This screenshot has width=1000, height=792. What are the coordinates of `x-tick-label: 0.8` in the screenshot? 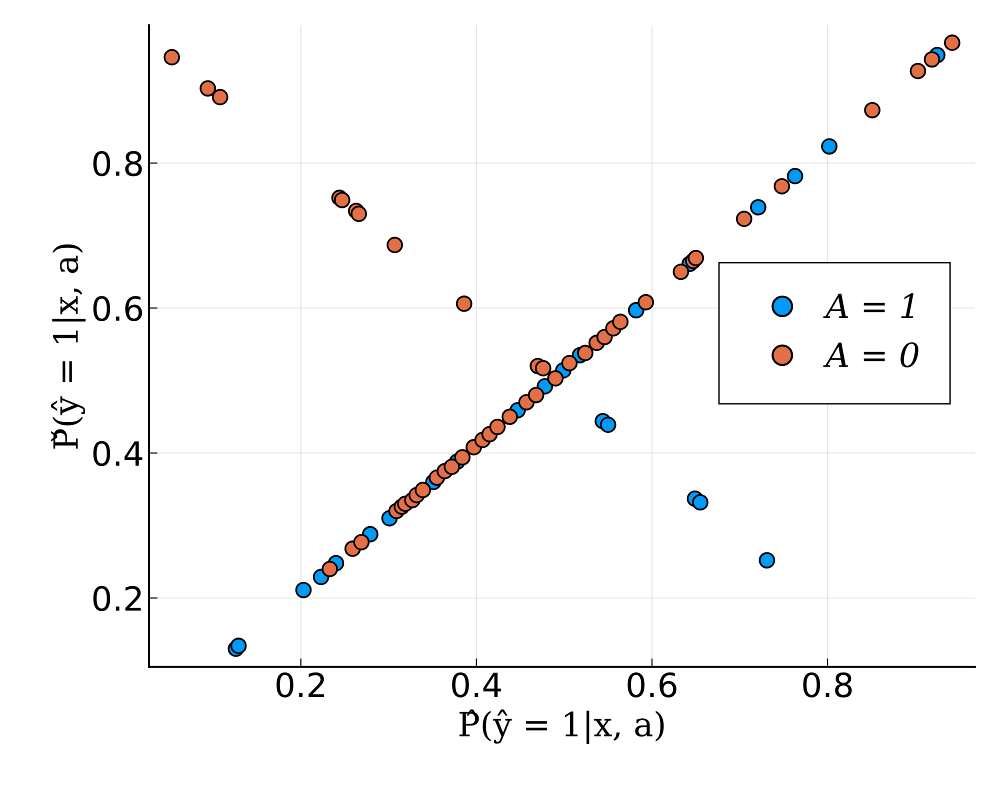 It's located at (827, 685).